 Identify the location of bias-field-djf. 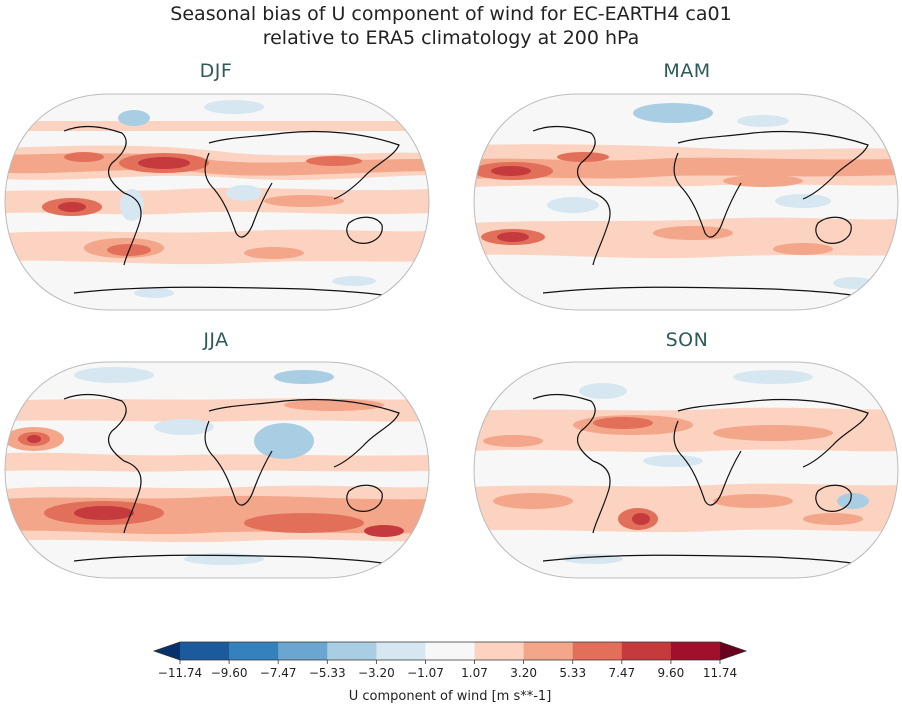
(217, 202).